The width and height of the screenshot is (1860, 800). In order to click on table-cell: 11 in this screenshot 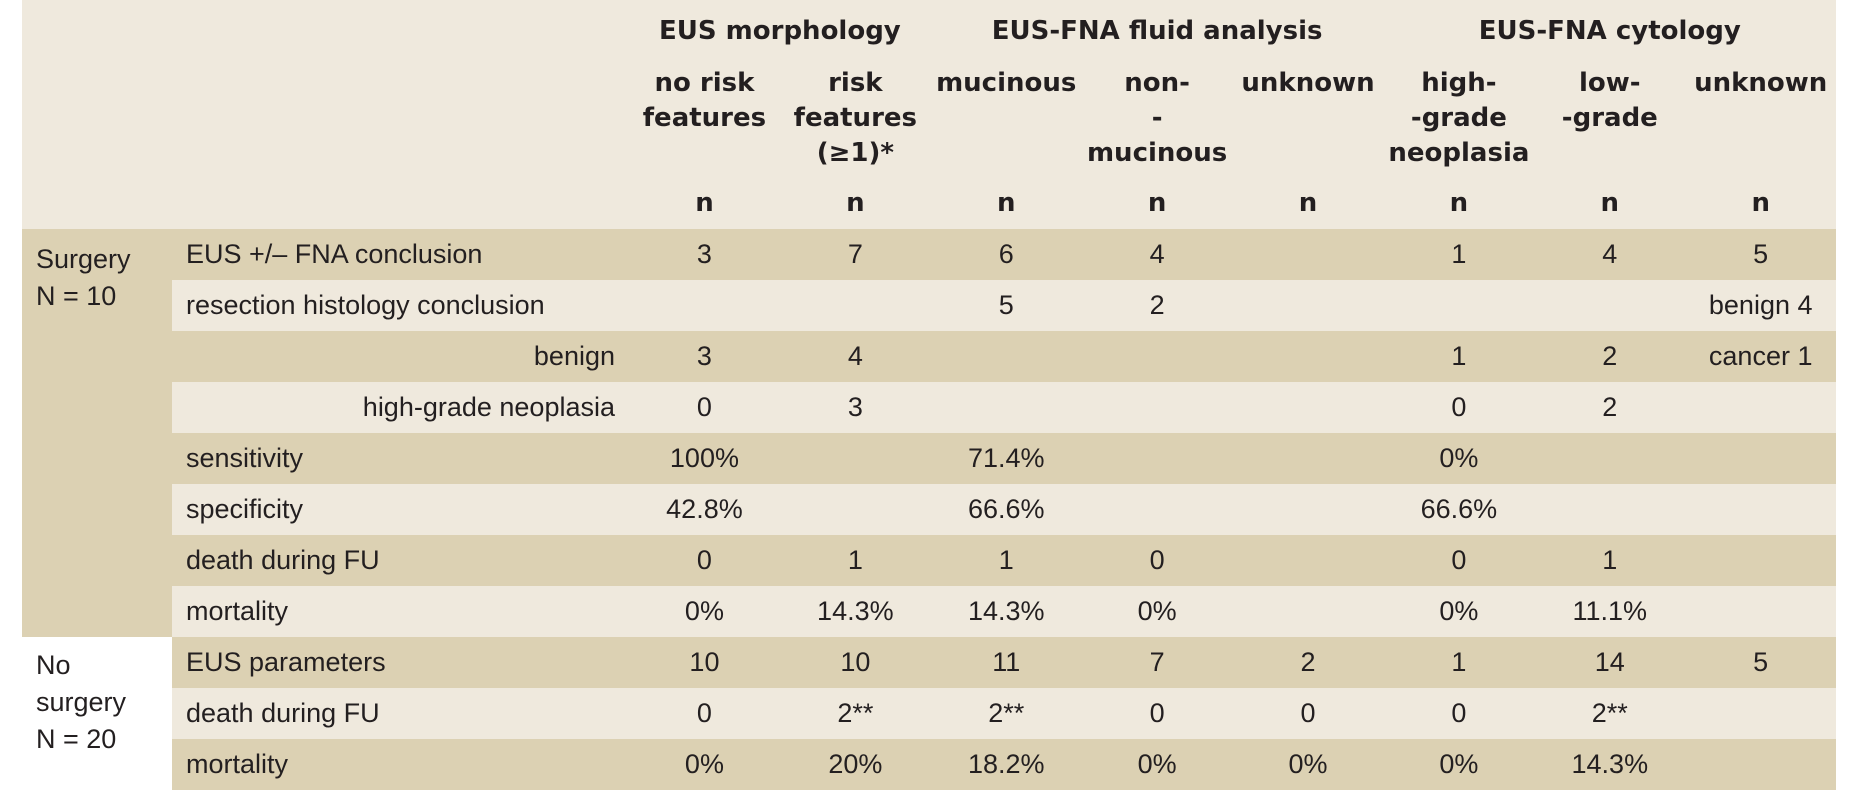, I will do `click(1006, 662)`.